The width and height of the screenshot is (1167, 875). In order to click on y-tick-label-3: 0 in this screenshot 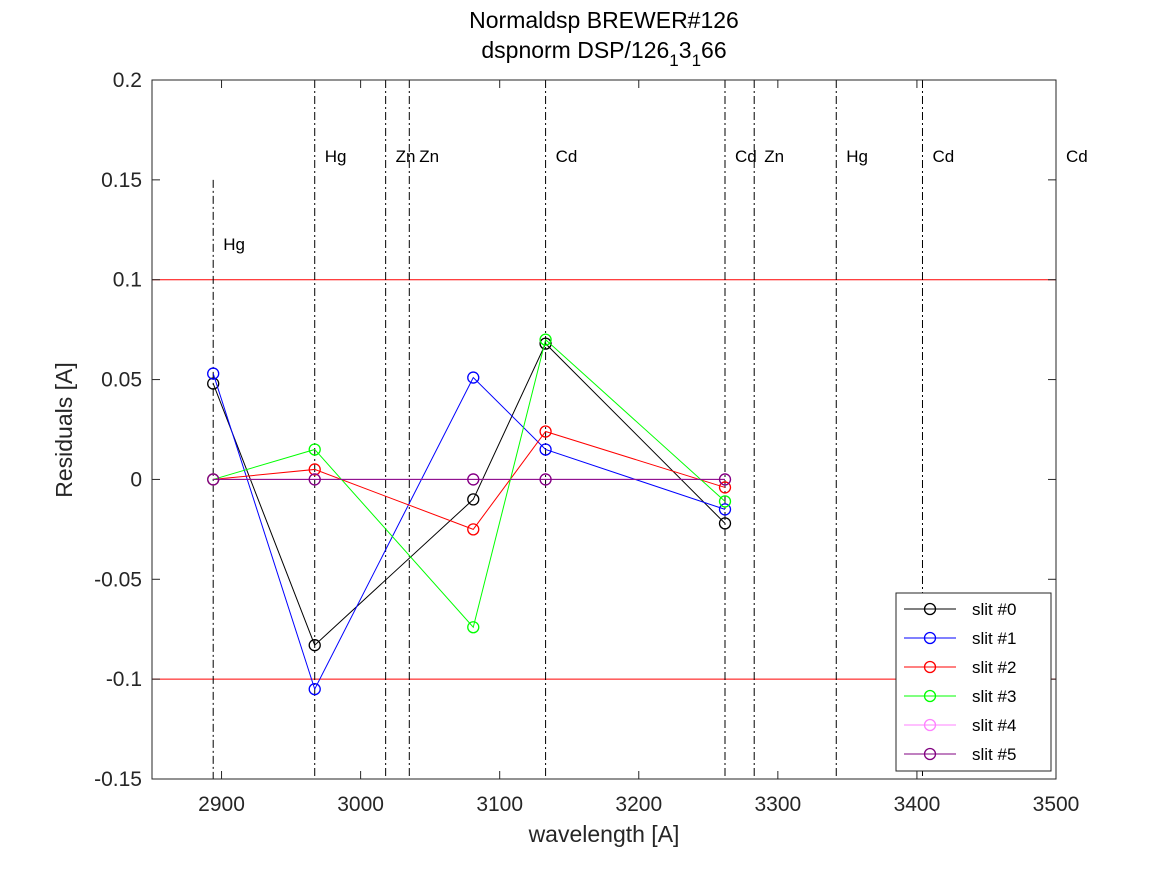, I will do `click(136, 479)`.